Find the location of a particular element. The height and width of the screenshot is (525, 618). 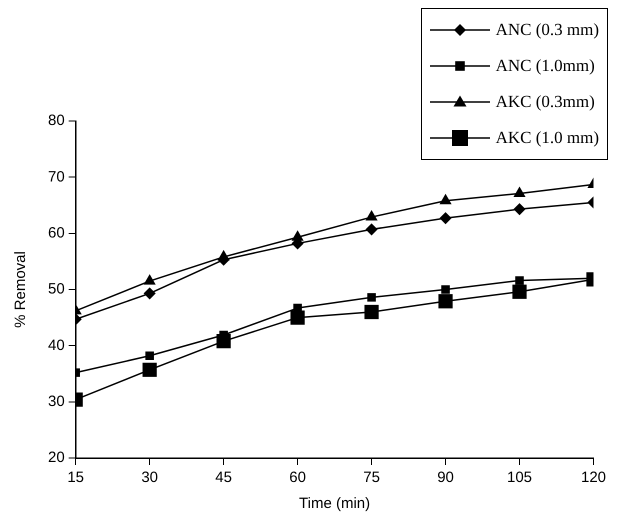

y-tick-label: 50 is located at coordinates (56, 289).